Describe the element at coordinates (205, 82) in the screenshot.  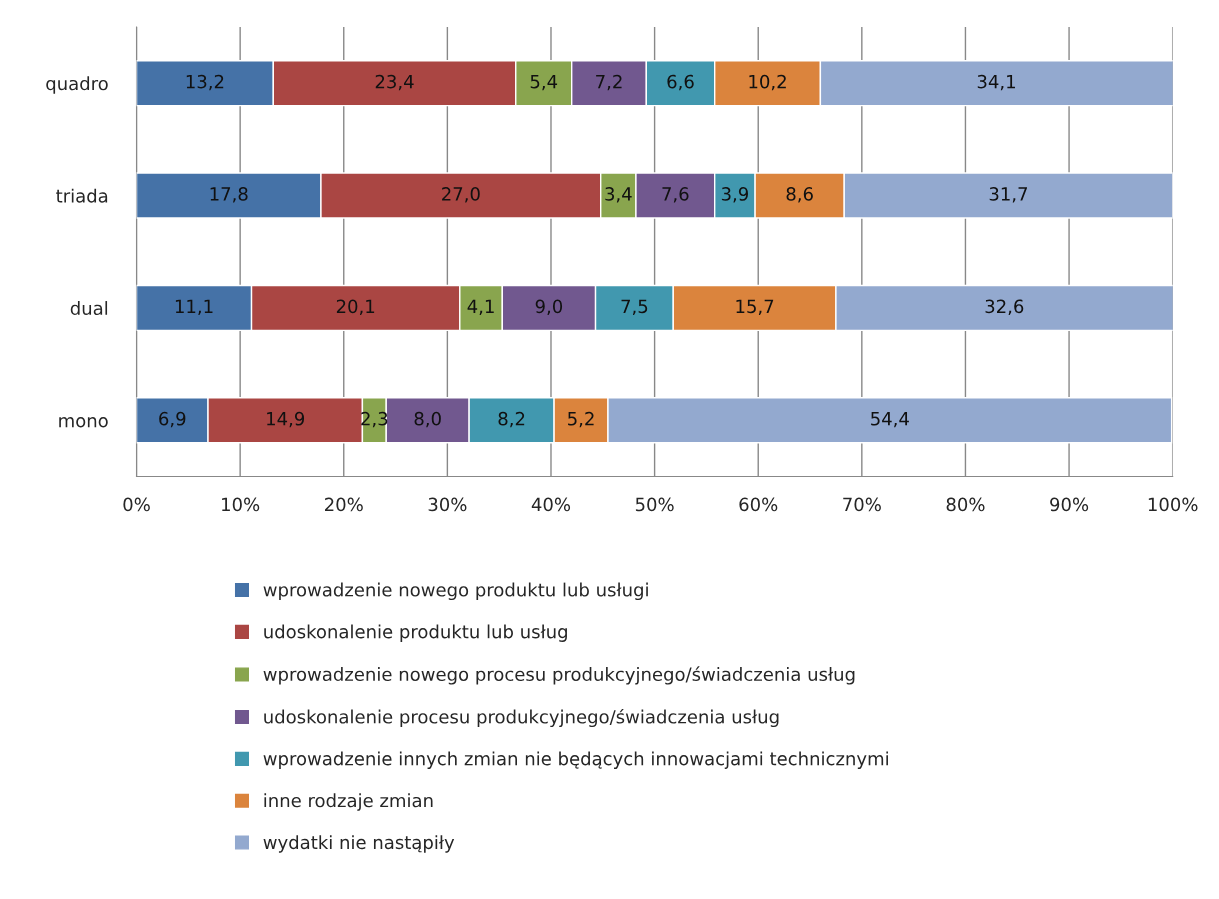
I see `data-label: 13,2` at that location.